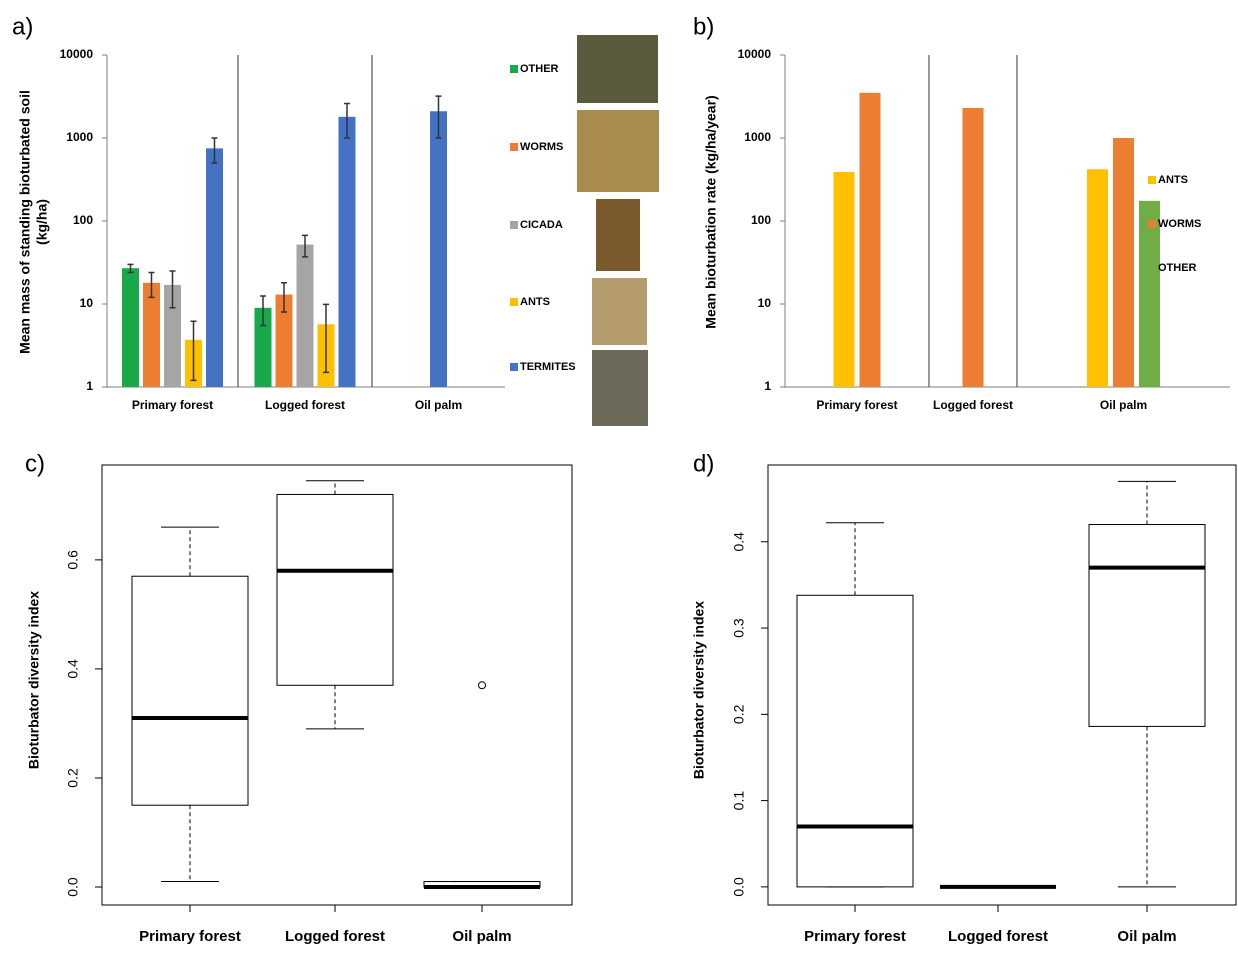 This screenshot has height=953, width=1238. What do you see at coordinates (703, 26) in the screenshot?
I see `panel-label: b)` at bounding box center [703, 26].